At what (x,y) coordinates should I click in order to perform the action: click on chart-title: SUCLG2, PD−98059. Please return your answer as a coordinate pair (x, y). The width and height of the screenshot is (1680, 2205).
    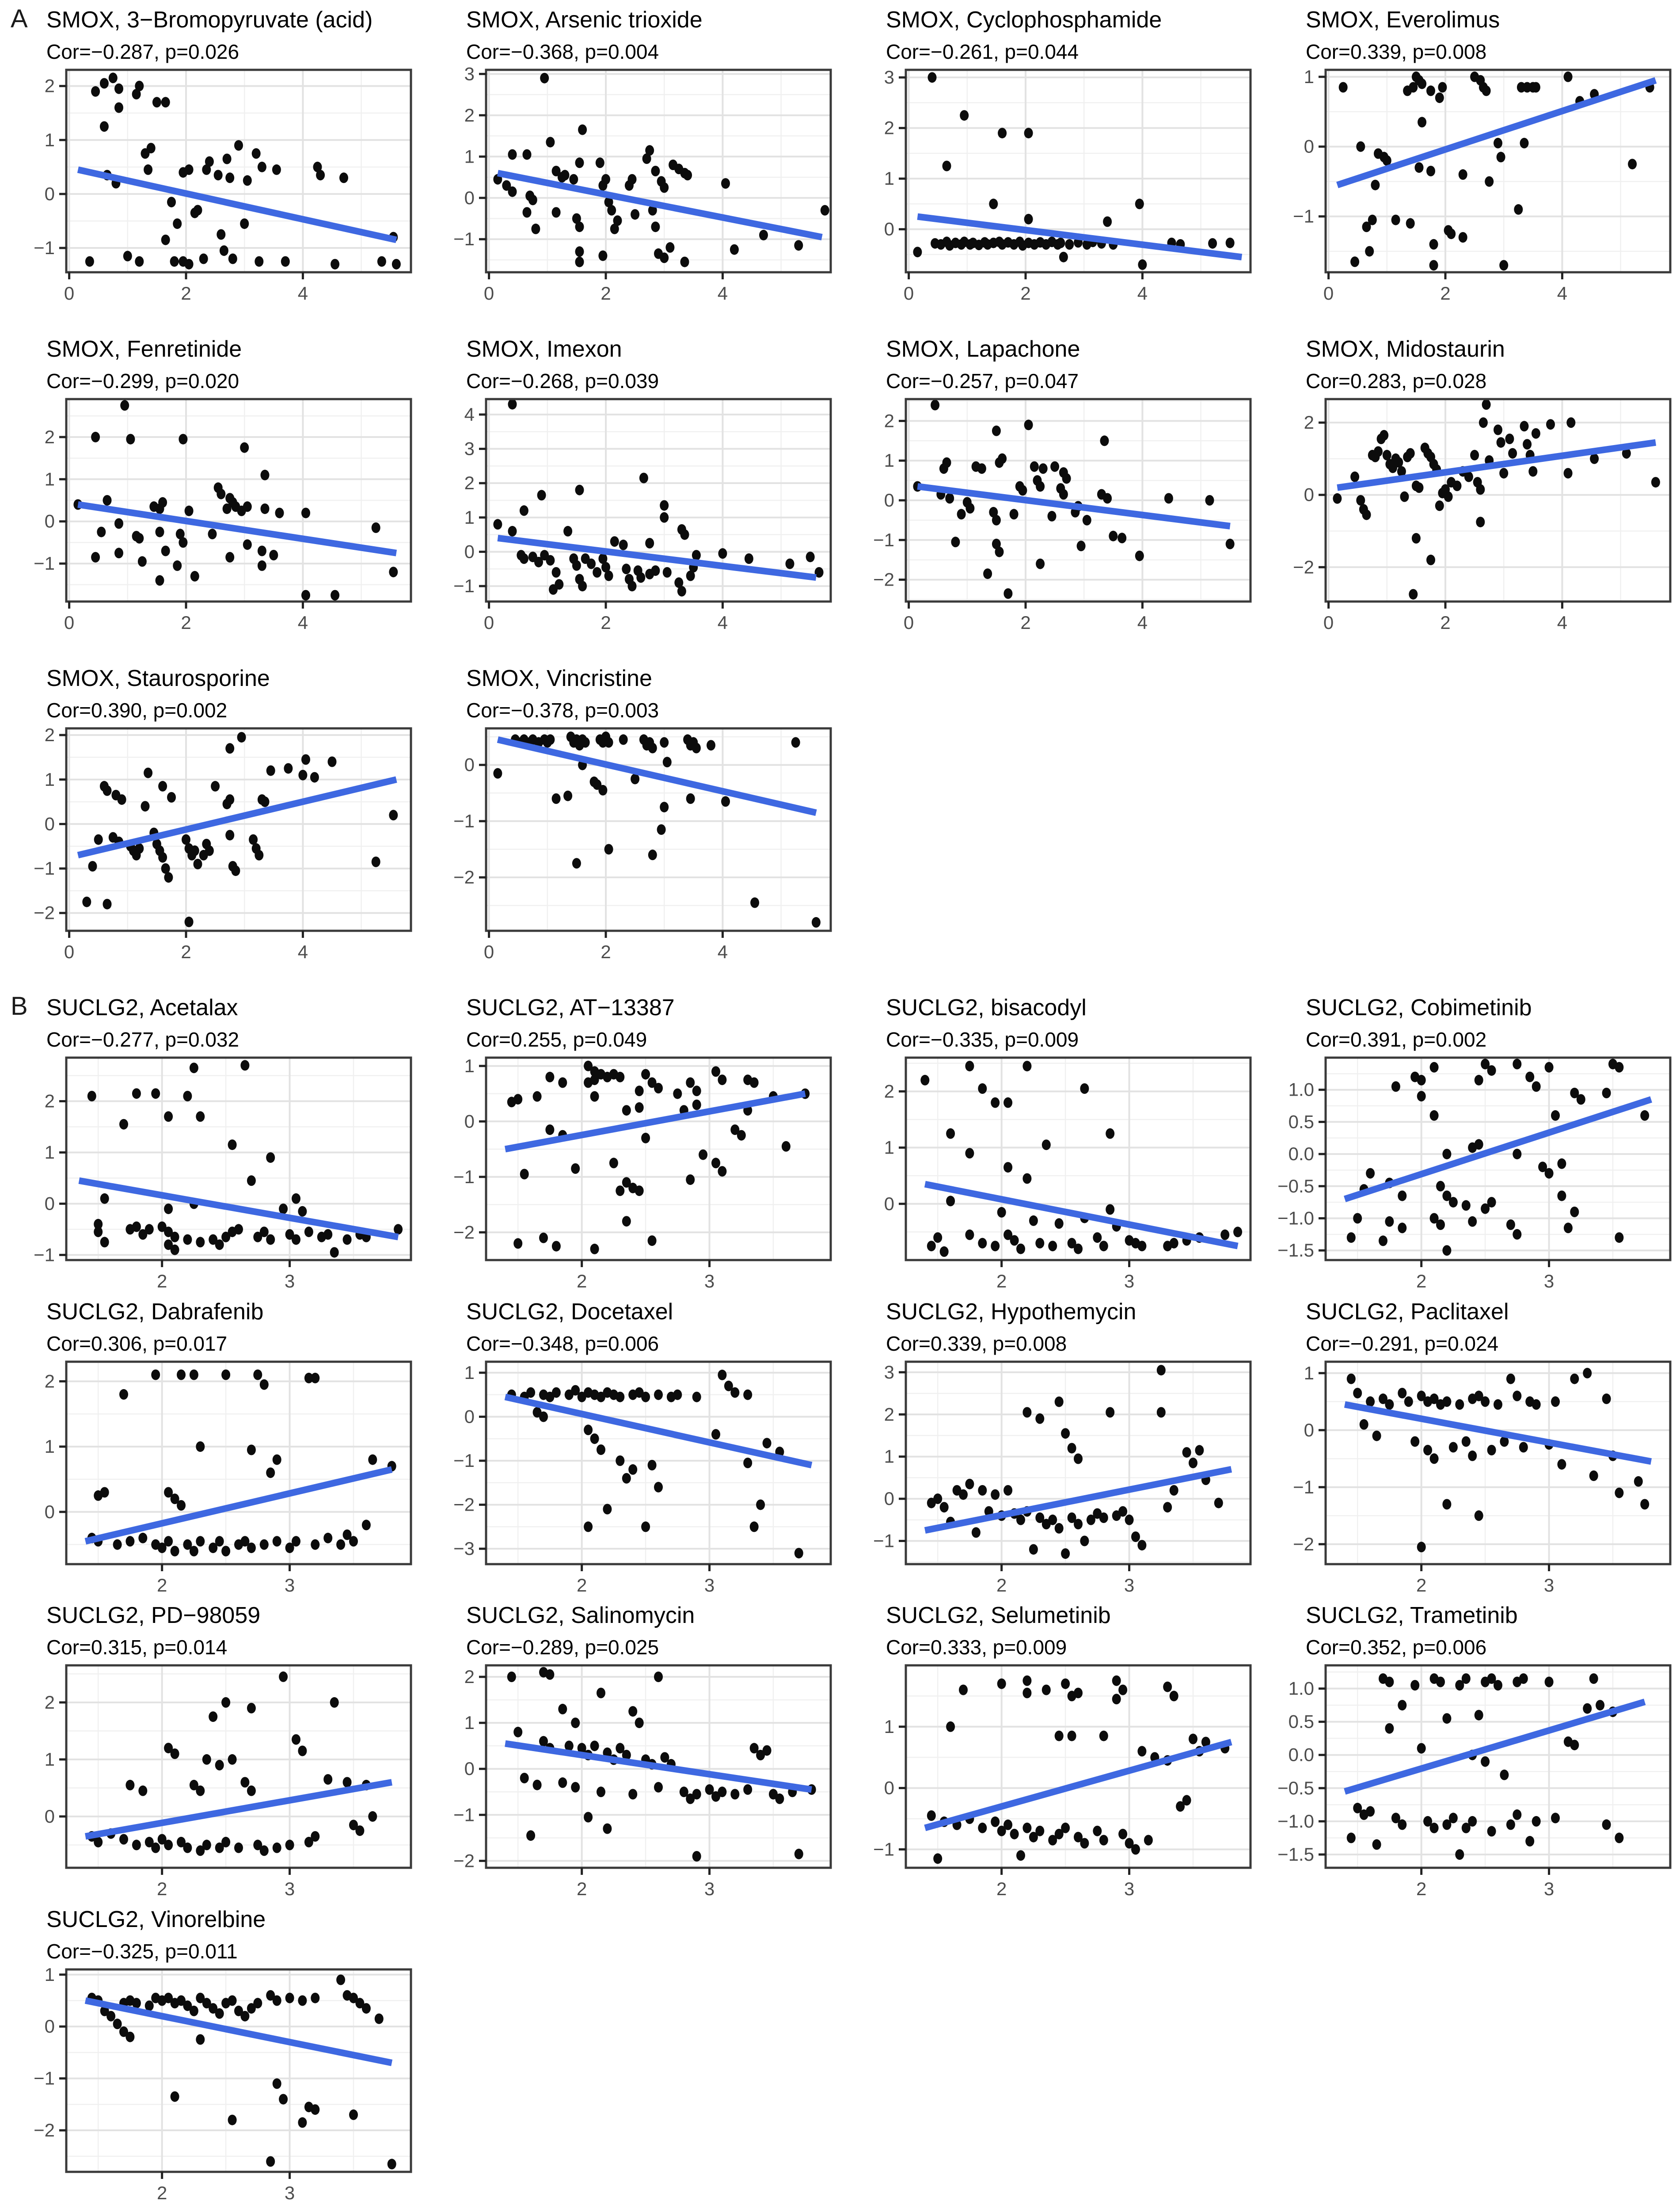
    Looking at the image, I should click on (153, 1615).